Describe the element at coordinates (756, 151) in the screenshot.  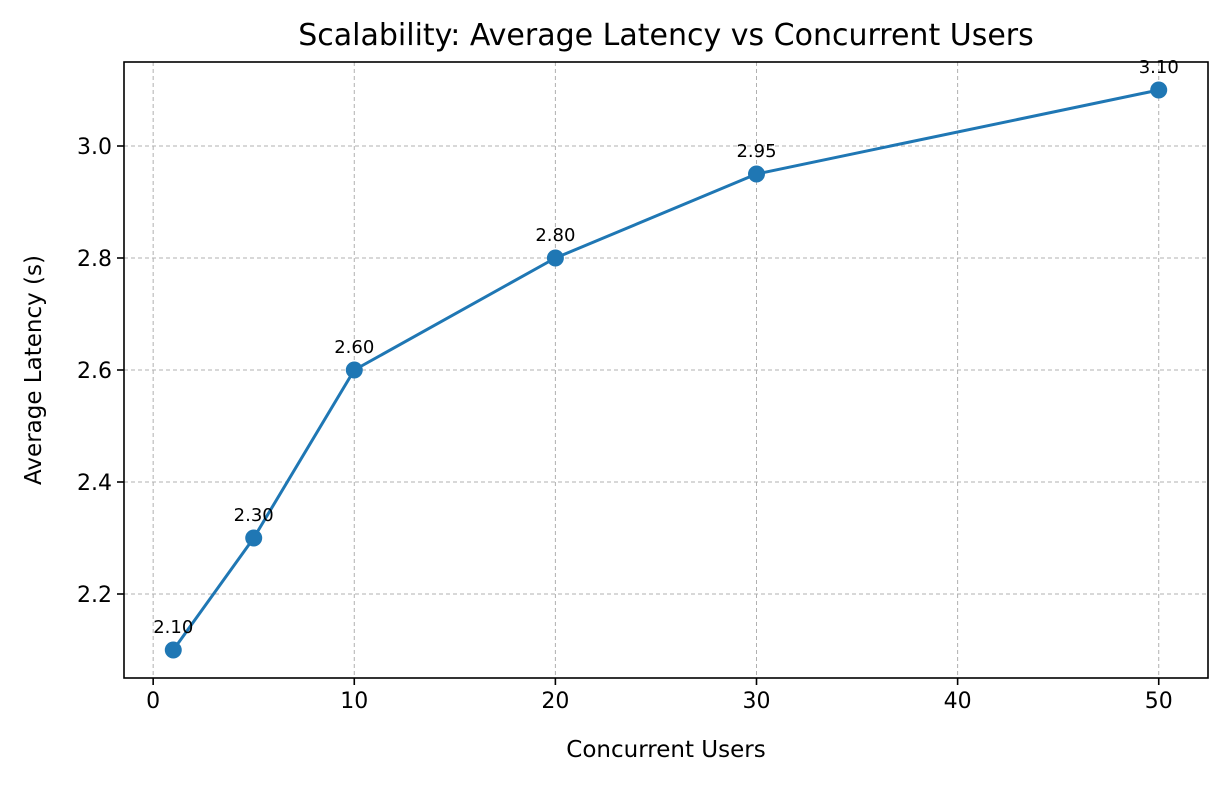
I see `data-label: 2.95` at that location.